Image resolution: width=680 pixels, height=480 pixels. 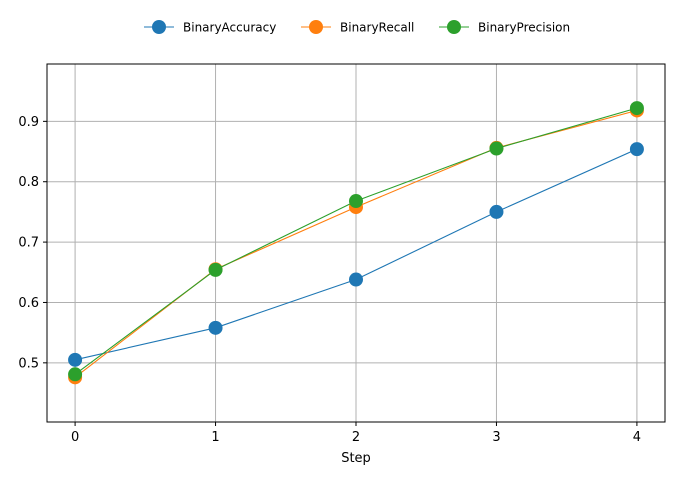 I want to click on x-tick-label: 1, so click(x=215, y=437).